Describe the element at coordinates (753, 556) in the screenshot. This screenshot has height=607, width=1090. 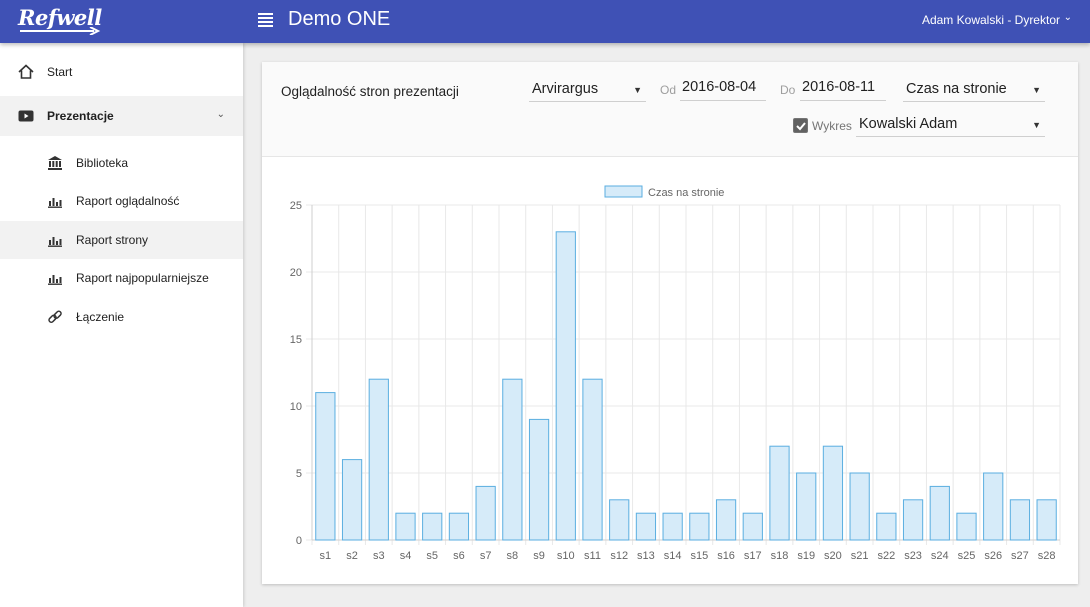
I see `x-tick-label: s17` at that location.